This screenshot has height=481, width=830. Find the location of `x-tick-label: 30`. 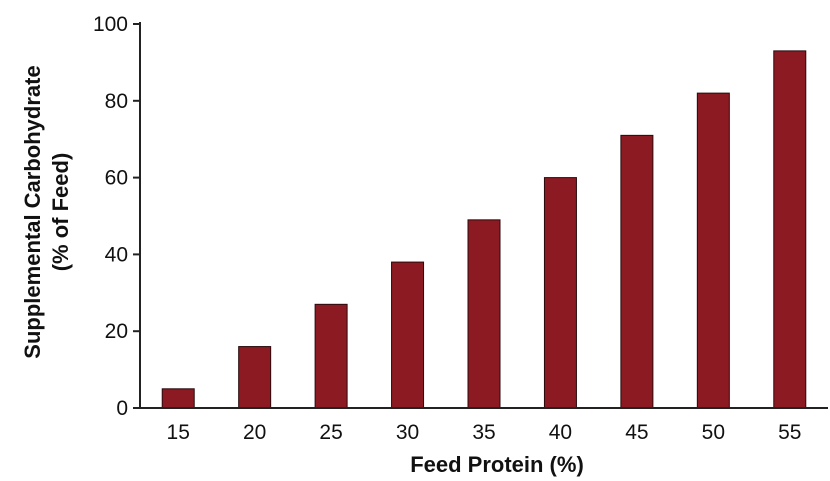

x-tick-label: 30 is located at coordinates (407, 432).